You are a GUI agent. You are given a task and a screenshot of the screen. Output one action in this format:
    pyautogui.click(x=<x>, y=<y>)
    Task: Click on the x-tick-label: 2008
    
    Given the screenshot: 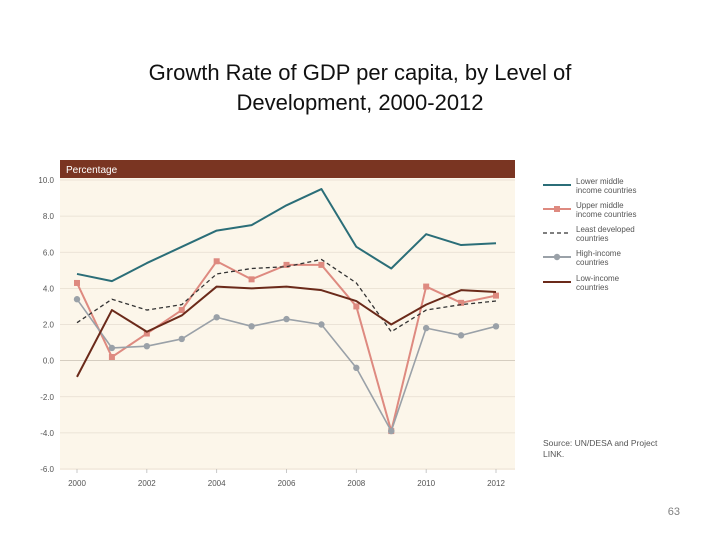 What is the action you would take?
    pyautogui.click(x=356, y=483)
    